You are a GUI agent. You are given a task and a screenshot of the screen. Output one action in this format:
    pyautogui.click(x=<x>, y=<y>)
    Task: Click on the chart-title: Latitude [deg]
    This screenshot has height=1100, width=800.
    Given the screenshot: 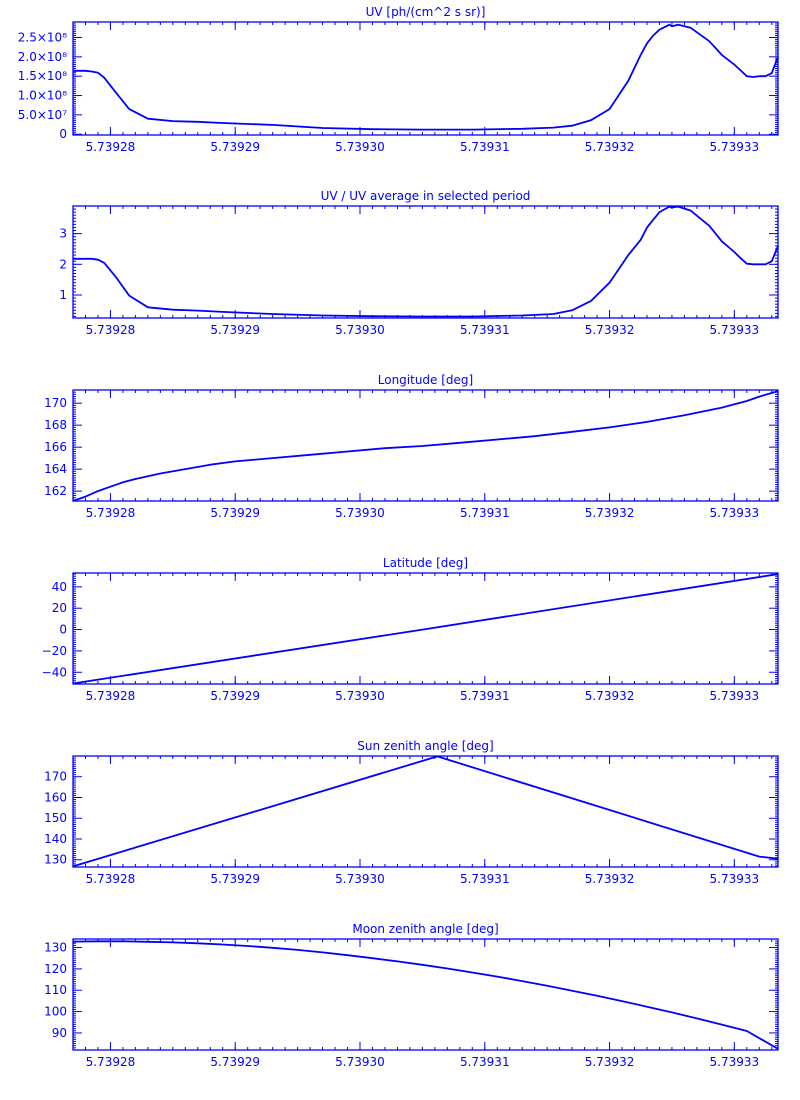 What is the action you would take?
    pyautogui.click(x=425, y=563)
    